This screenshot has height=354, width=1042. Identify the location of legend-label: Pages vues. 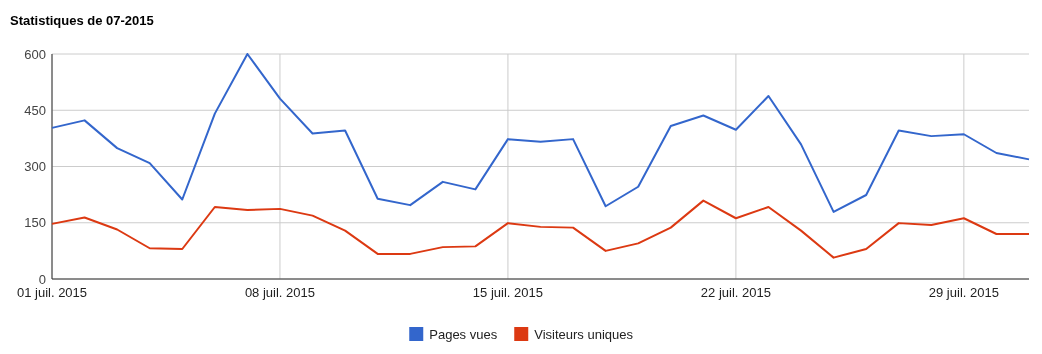
(463, 334).